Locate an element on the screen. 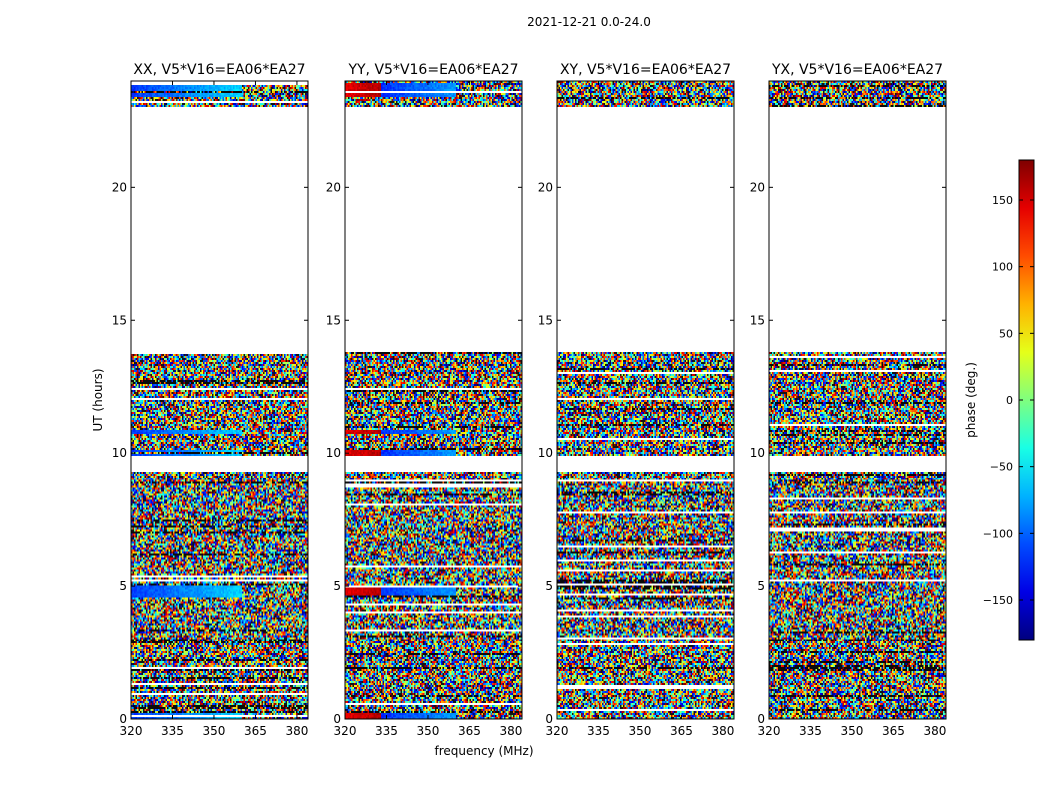 This screenshot has width=1050, height=800. colorbar-tick-label: −50 is located at coordinates (1001, 467).